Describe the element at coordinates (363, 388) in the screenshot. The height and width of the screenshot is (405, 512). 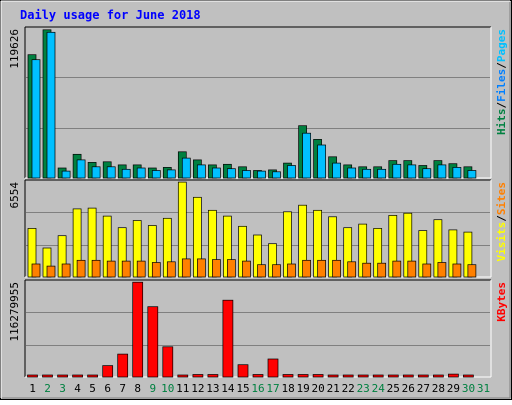
I see `x-tick-label: 23` at that location.